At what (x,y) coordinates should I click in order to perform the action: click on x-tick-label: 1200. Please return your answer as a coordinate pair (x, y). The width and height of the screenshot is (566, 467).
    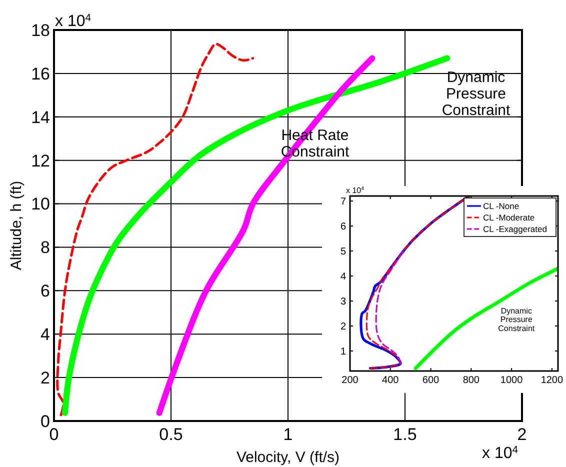
    Looking at the image, I should click on (552, 380).